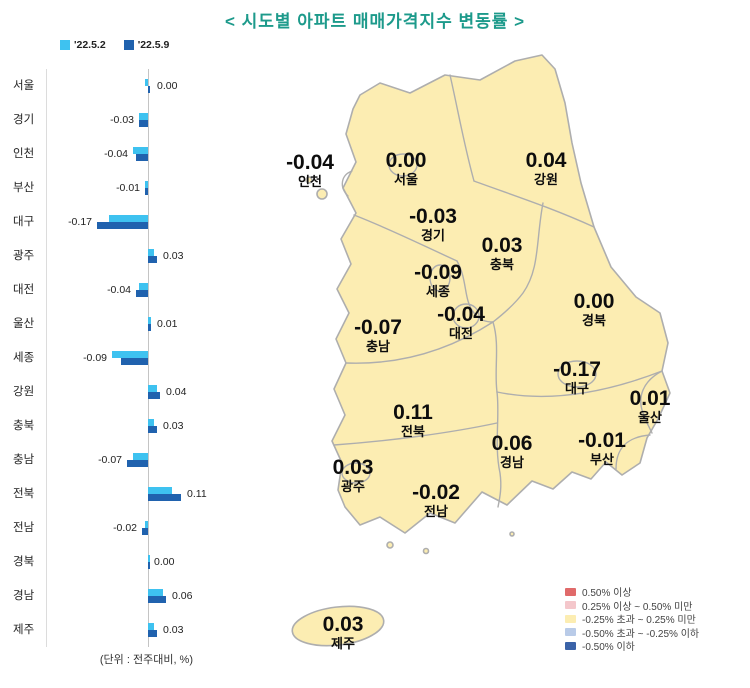  Describe the element at coordinates (182, 596) in the screenshot. I see `bar-value-label: 0.06` at that location.